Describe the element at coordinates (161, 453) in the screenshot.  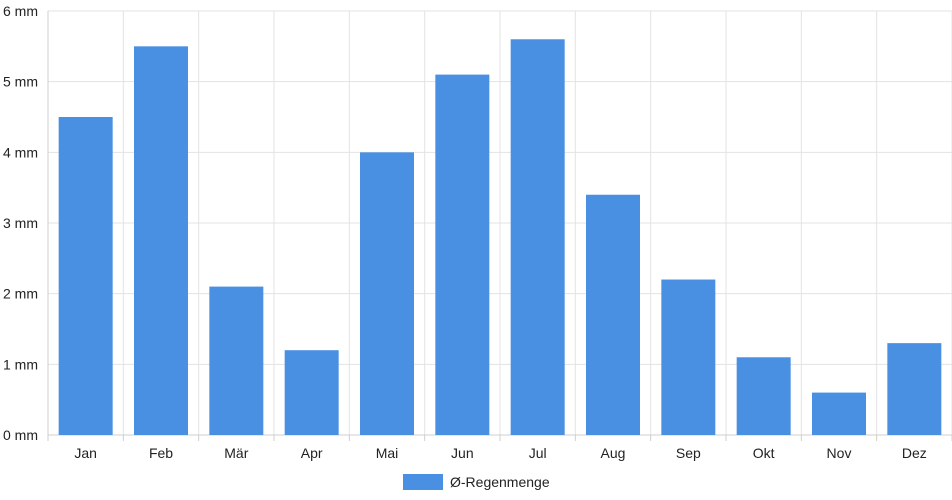
I see `x-tick-label: Feb` at that location.